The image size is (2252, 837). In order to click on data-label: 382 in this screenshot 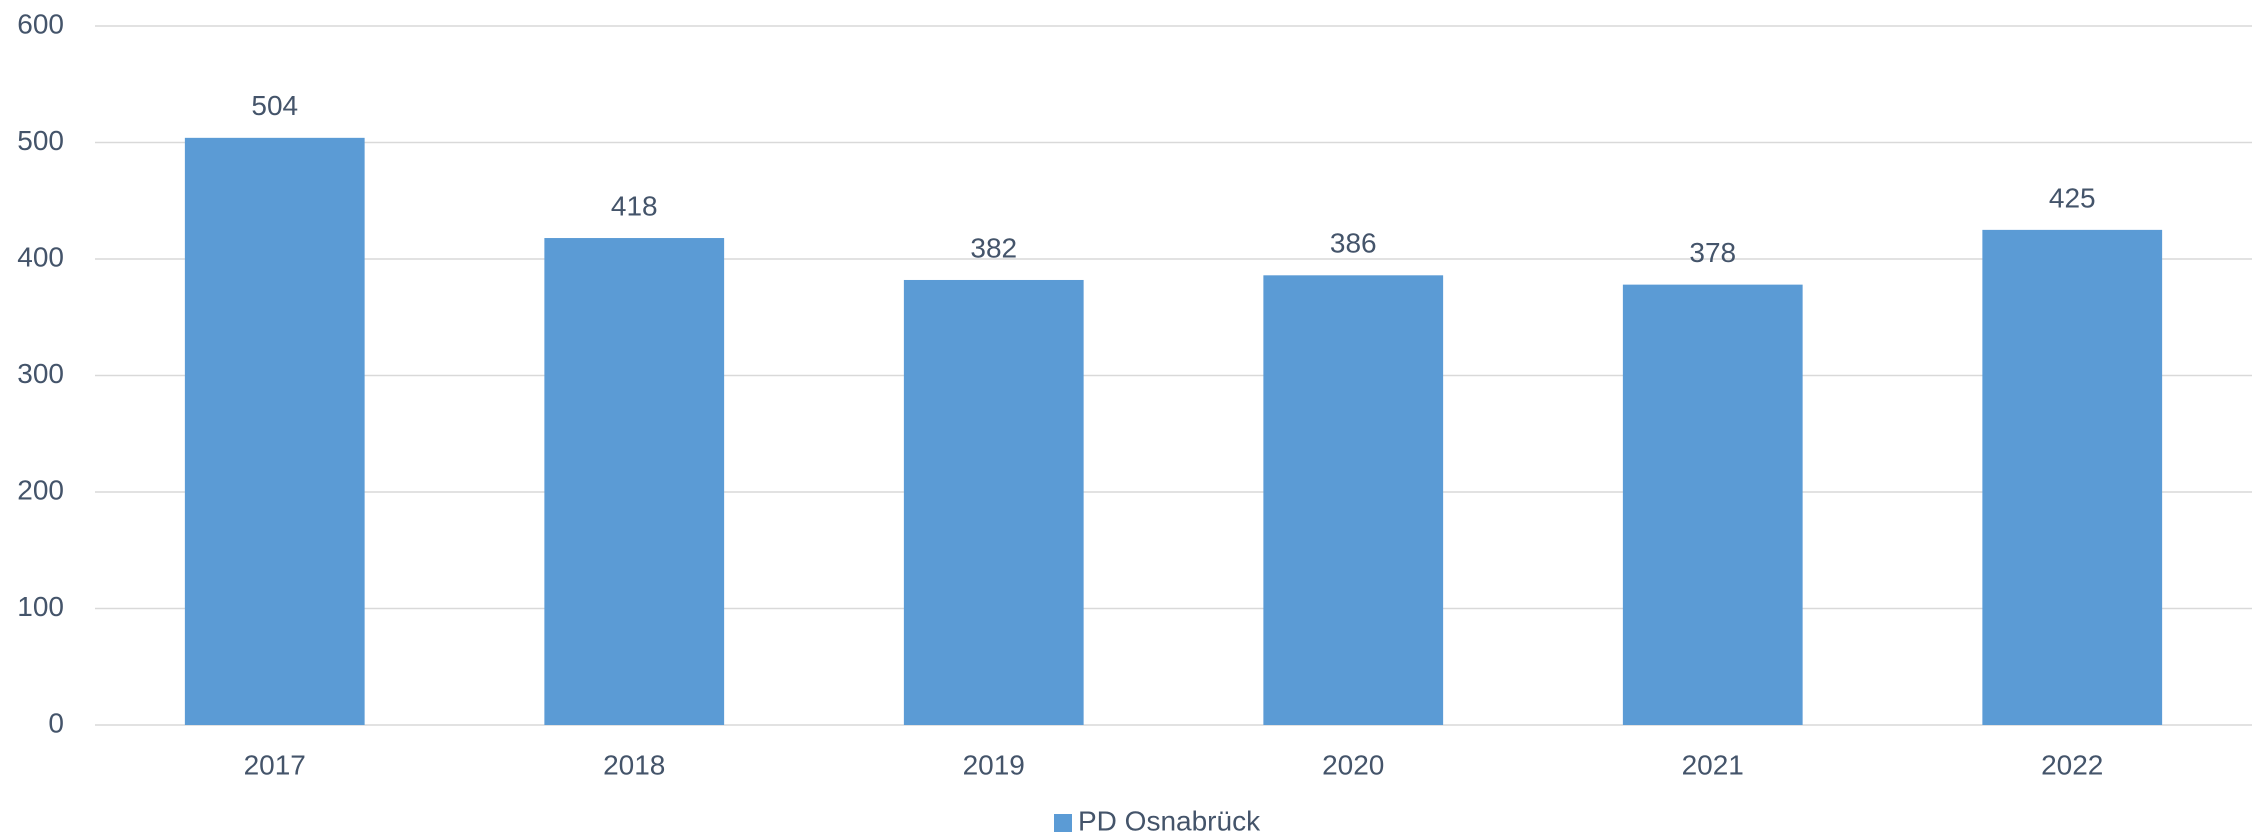, I will do `click(993, 247)`.